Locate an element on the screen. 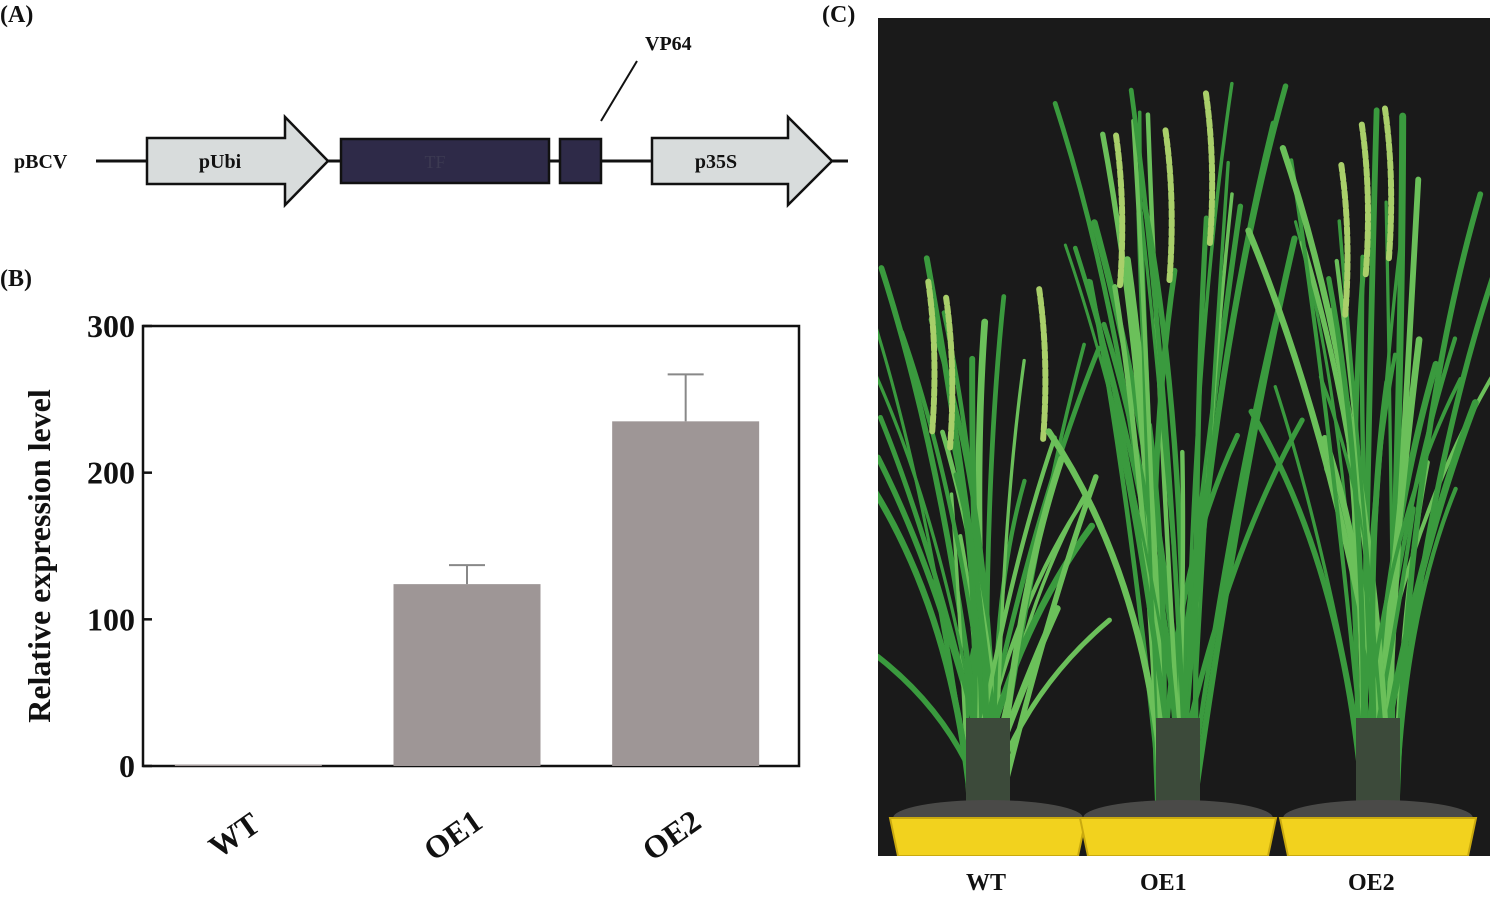 The image size is (1496, 902). photo-caption-oe2: OE2 is located at coordinates (1371, 883).